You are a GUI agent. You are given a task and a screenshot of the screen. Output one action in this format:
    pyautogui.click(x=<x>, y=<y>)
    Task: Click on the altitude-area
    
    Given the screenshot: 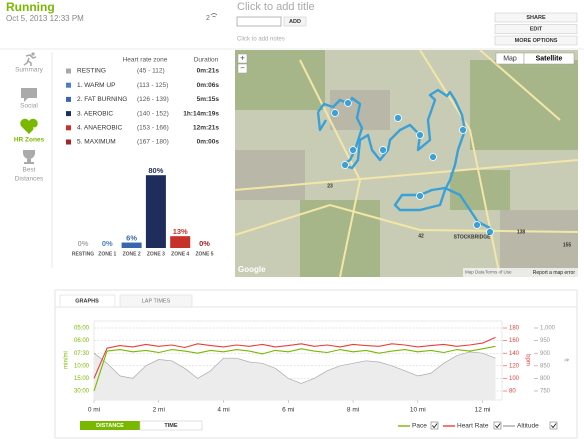 What is the action you would take?
    pyautogui.click(x=295, y=375)
    